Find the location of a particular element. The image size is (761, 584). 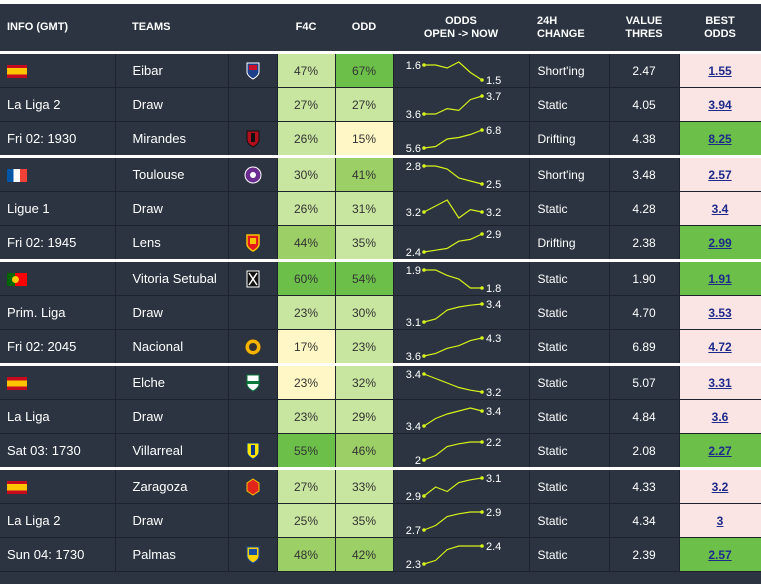

best-odds-link: 2.27 is located at coordinates (720, 450).